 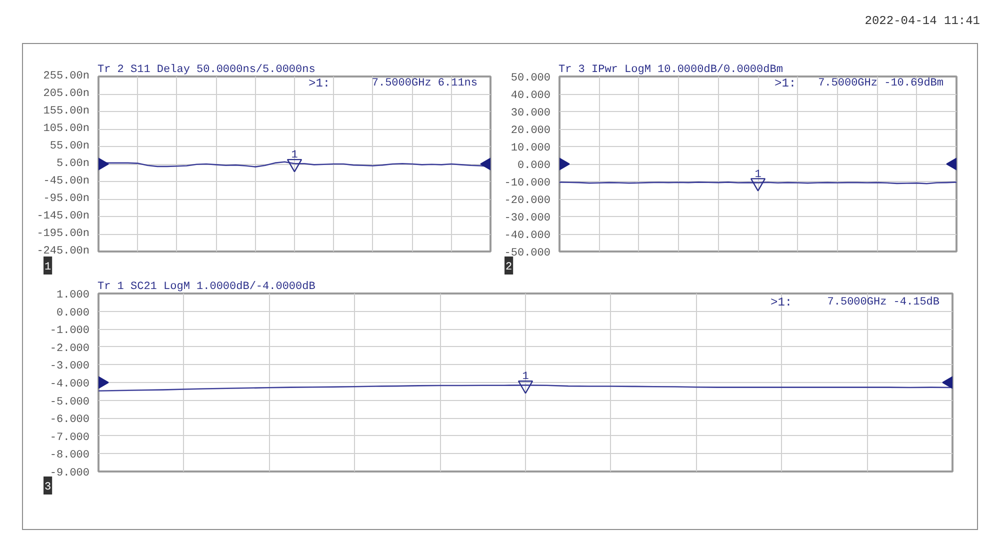 I want to click on y-tick-label: 1.000, so click(x=73, y=296).